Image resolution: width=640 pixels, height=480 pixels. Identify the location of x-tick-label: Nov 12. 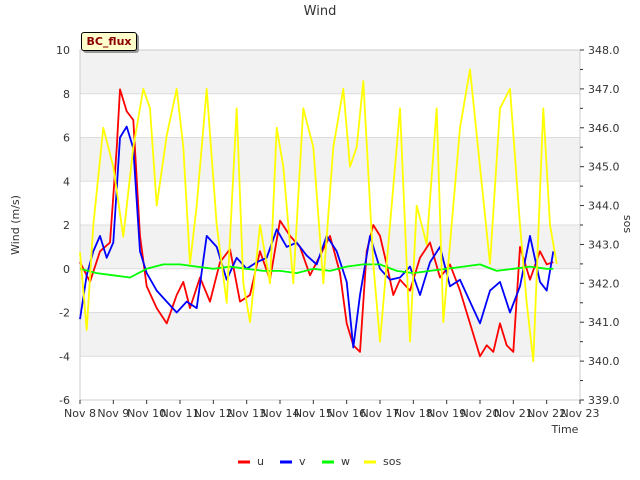
(213, 413).